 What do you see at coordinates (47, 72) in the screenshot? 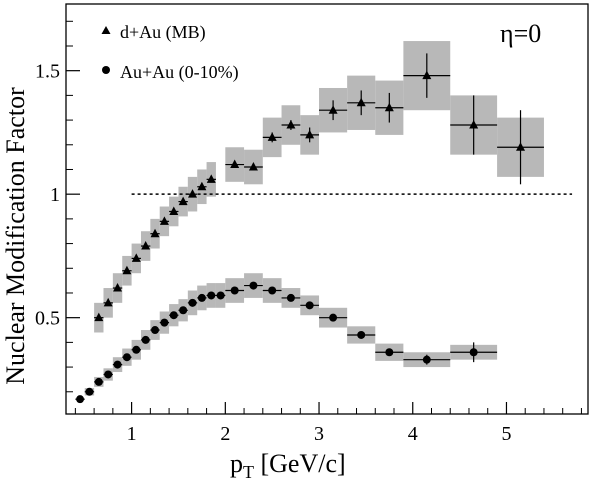
I see `y-tick-label-1.5: 1.5` at bounding box center [47, 72].